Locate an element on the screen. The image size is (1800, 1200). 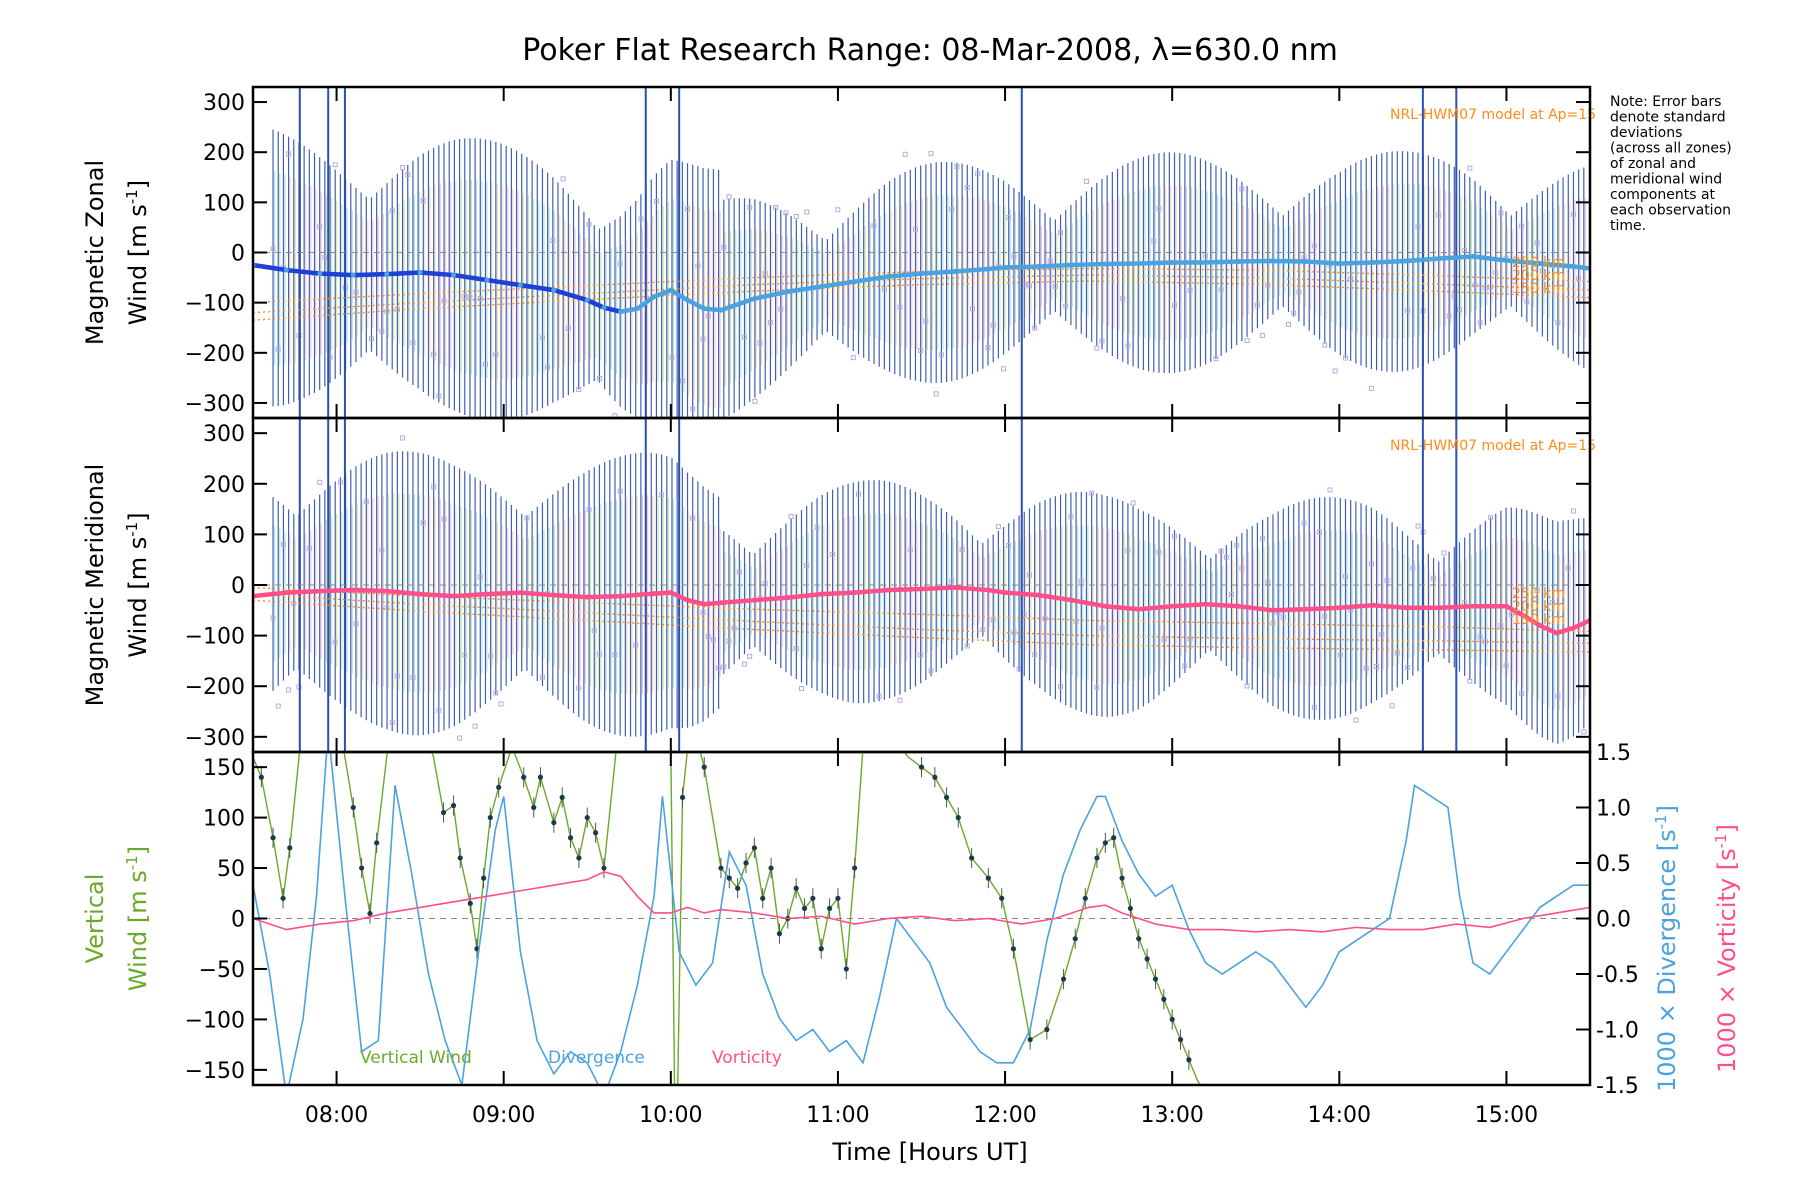
mean-wind-line is located at coordinates (921, 610).